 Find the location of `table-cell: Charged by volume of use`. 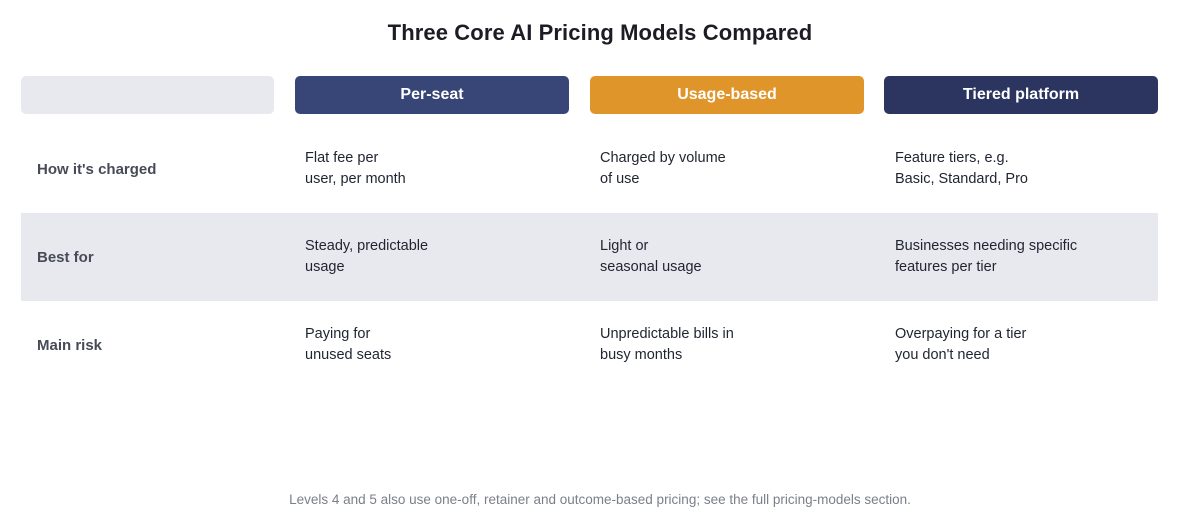

table-cell: Charged by volume of use is located at coordinates (730, 169).